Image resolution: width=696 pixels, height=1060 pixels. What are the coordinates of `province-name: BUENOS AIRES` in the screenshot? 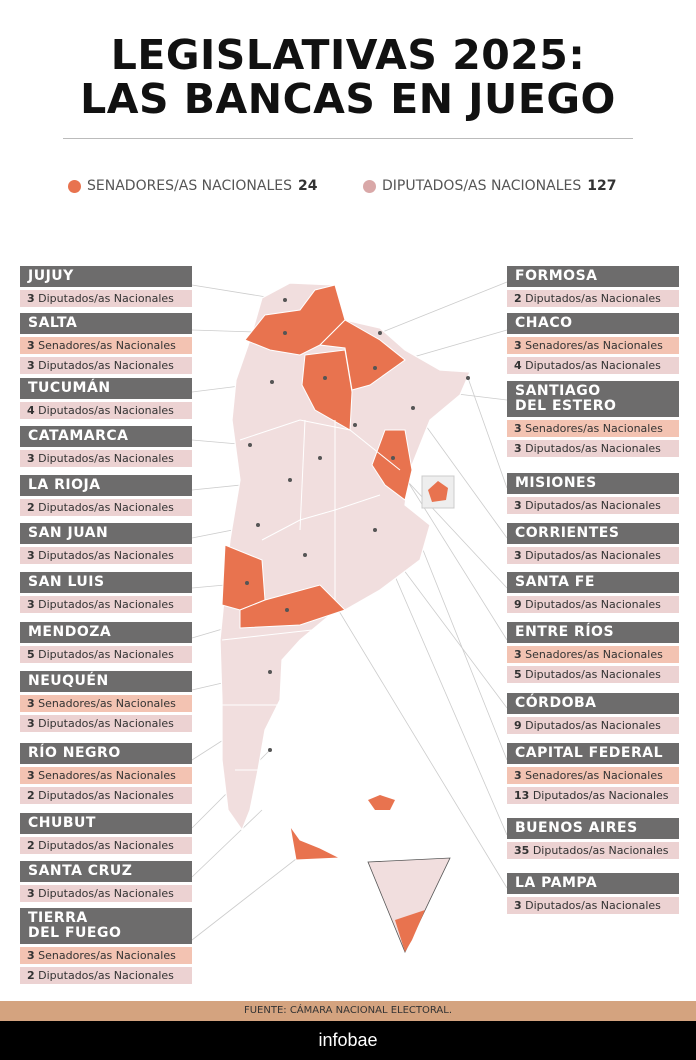 It's located at (593, 828).